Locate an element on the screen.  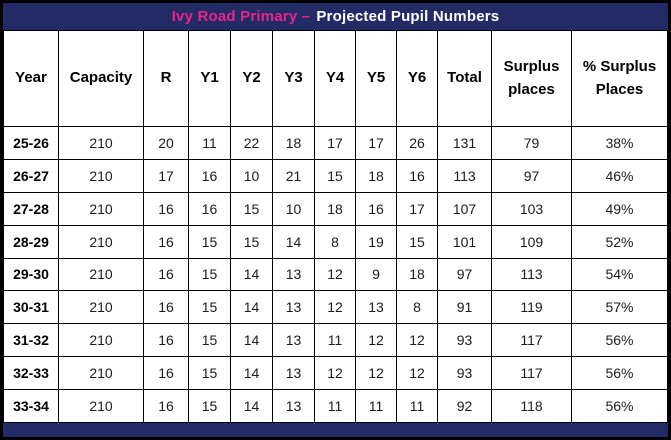
column-header-y1: Y1 is located at coordinates (209, 78).